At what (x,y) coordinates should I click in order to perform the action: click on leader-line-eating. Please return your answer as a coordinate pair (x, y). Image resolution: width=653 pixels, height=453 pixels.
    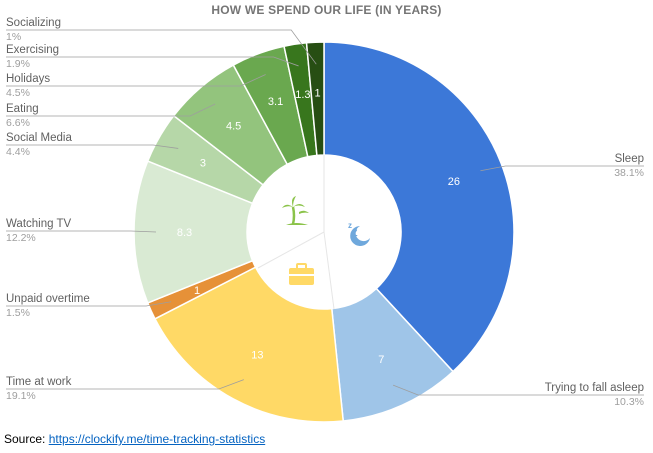
    Looking at the image, I should click on (111, 110).